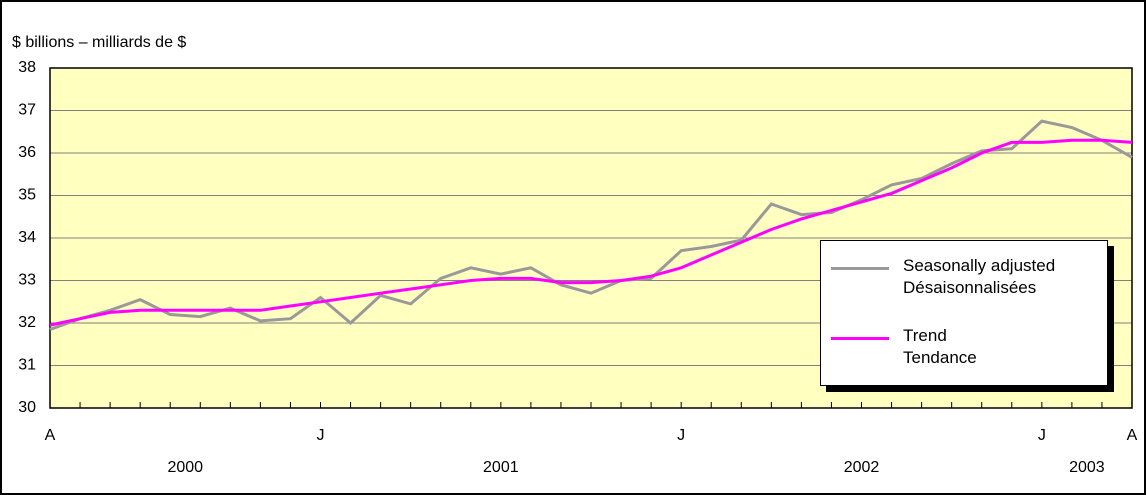 The image size is (1146, 495). Describe the element at coordinates (27, 195) in the screenshot. I see `y-tick-label: 35` at that location.